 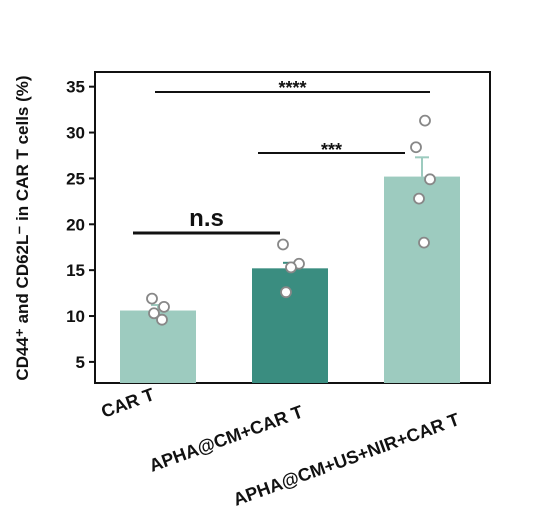 I want to click on x-tick-label: CAR T, so click(x=128, y=403).